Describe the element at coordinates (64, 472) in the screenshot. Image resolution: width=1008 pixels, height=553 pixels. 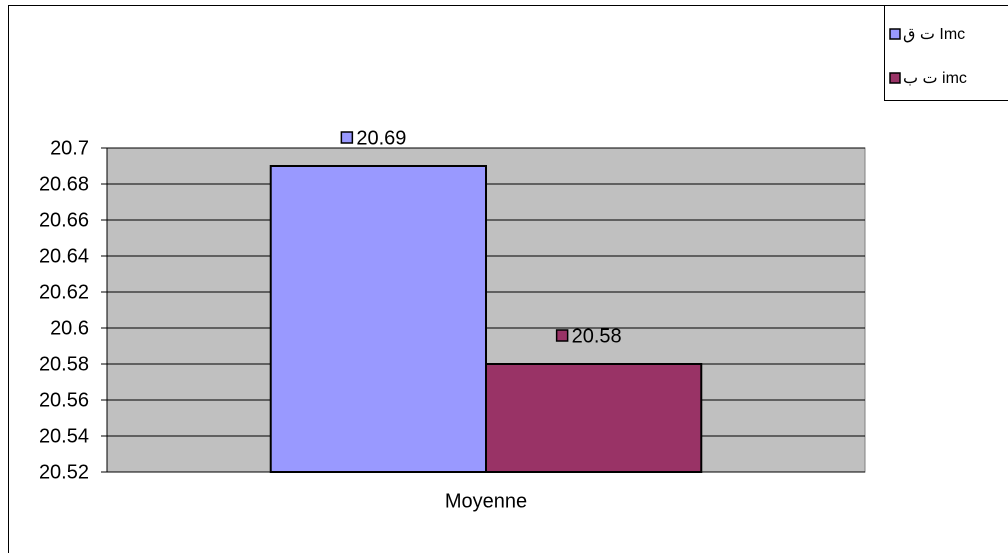
I see `y-tick-label: 20.52` at that location.